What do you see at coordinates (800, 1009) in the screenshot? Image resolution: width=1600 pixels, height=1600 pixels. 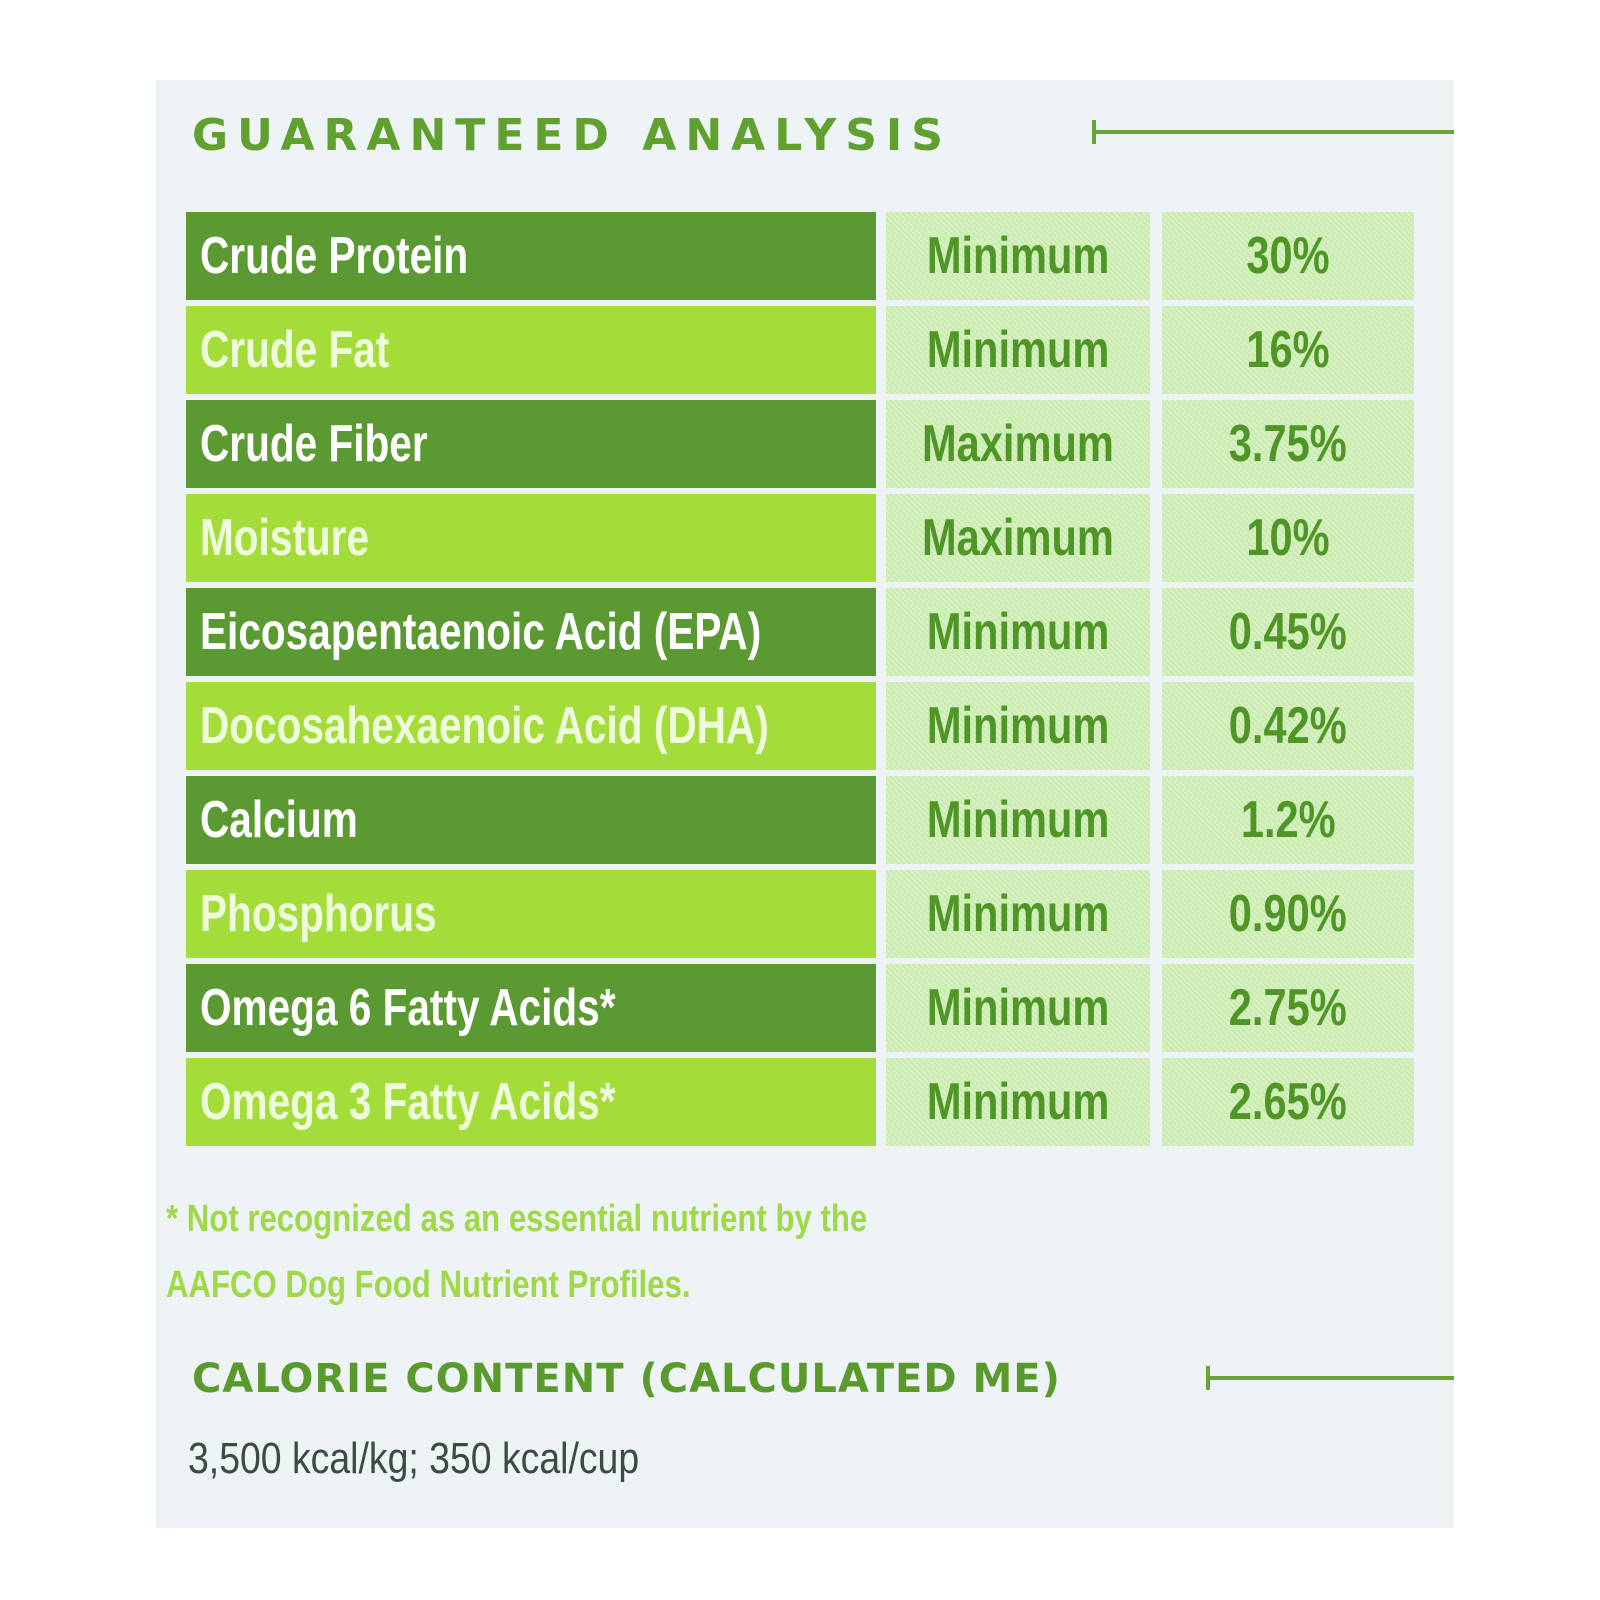 I see `table-row: Omega 6 Fatty Acids* Minimum 2.75%` at bounding box center [800, 1009].